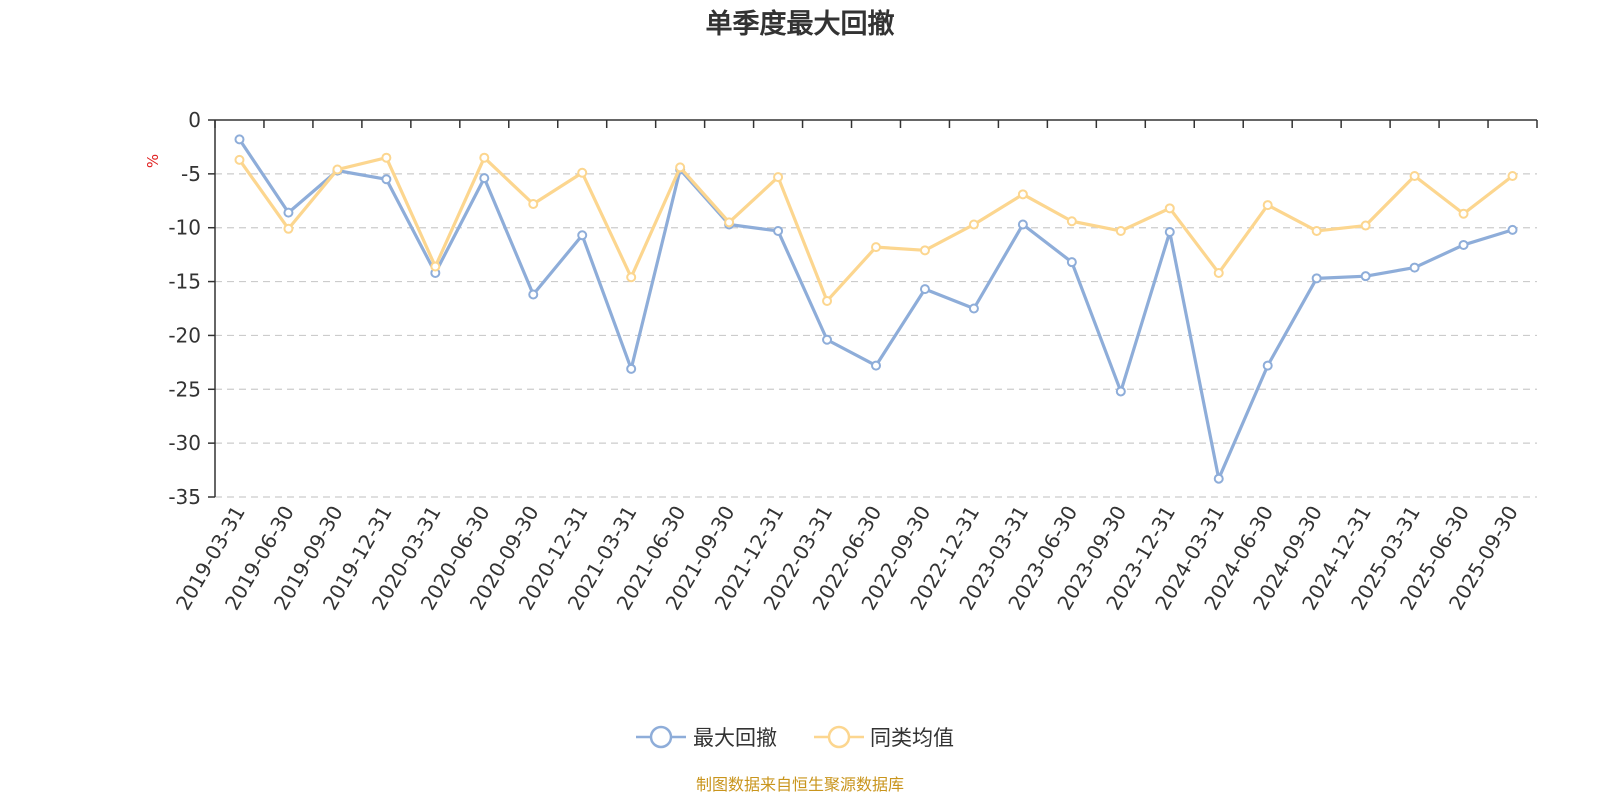 This screenshot has width=1600, height=800. I want to click on y-axis-unit-label: %, so click(153, 161).